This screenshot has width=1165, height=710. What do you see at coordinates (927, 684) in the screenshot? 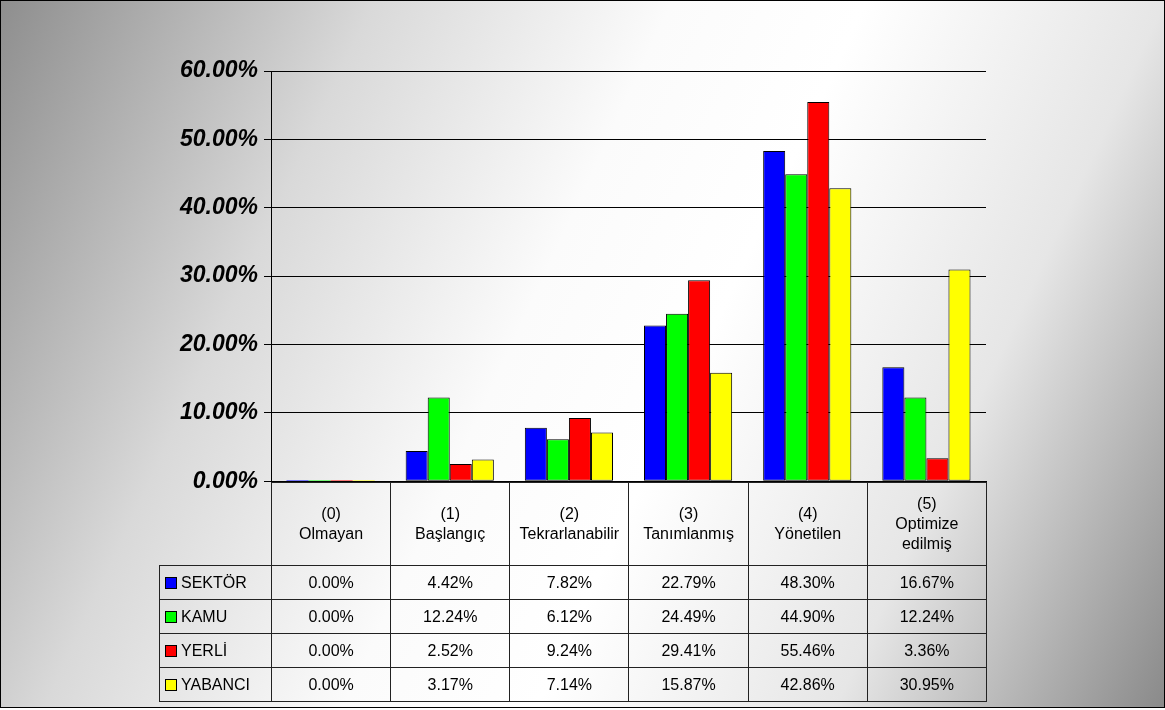
I see `data-label: 30.95%` at bounding box center [927, 684].